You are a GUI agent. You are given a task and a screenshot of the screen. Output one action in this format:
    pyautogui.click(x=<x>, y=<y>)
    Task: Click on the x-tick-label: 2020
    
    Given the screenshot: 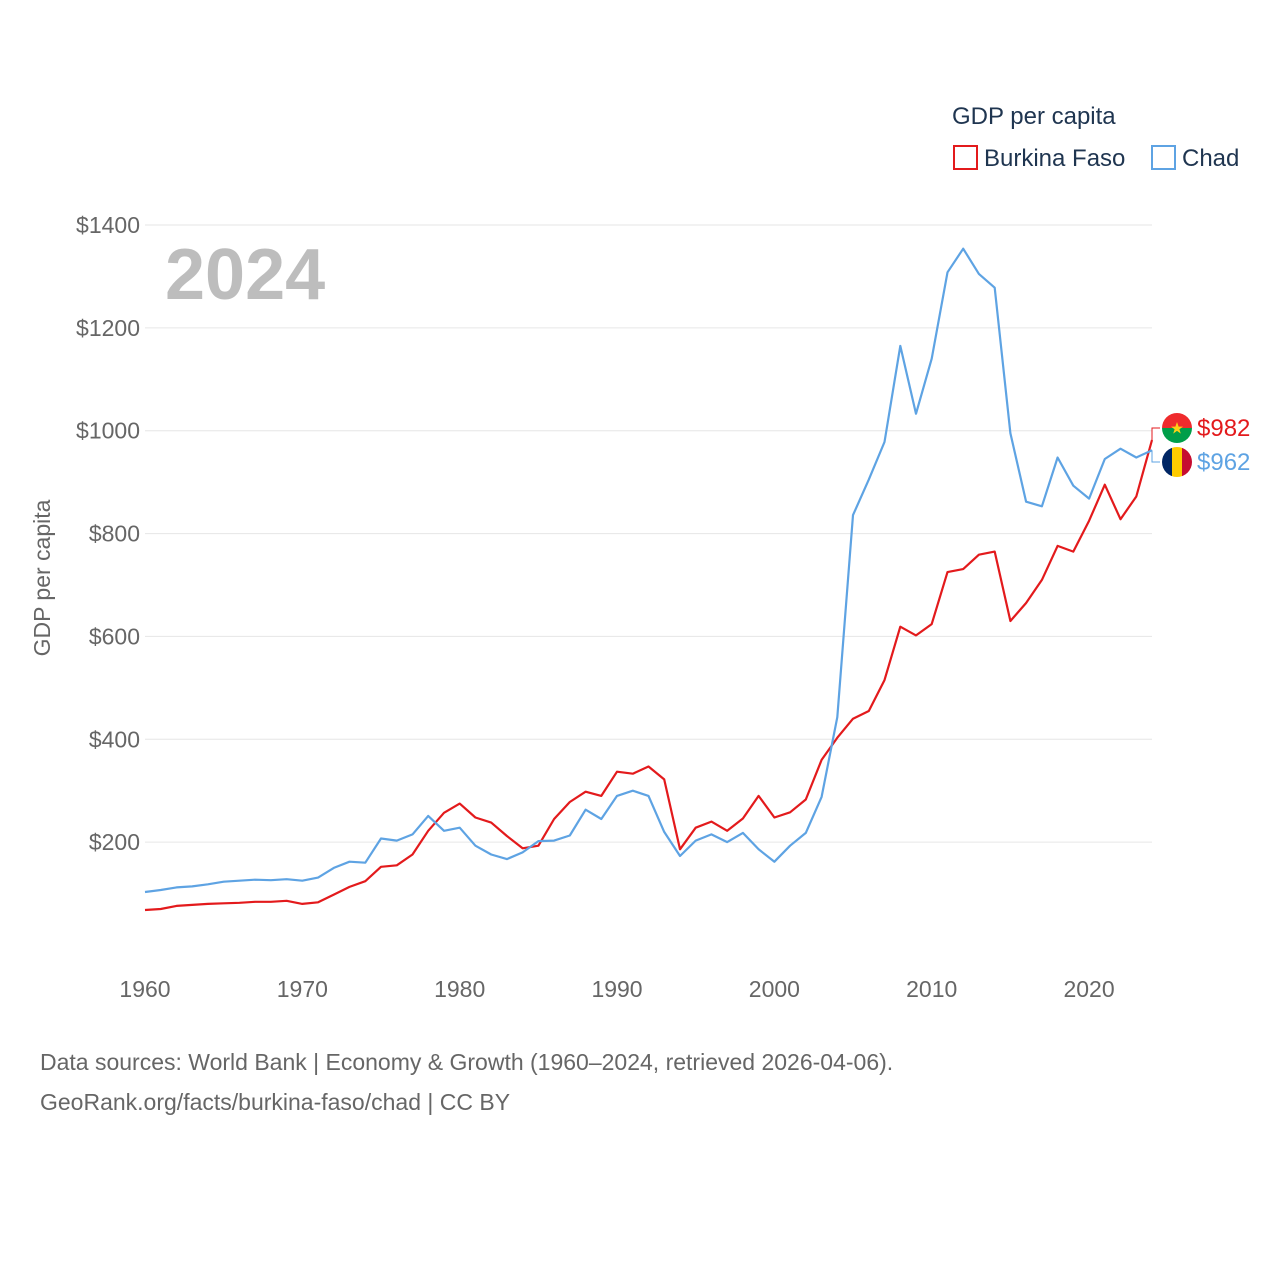 What is the action you would take?
    pyautogui.click(x=1088, y=989)
    